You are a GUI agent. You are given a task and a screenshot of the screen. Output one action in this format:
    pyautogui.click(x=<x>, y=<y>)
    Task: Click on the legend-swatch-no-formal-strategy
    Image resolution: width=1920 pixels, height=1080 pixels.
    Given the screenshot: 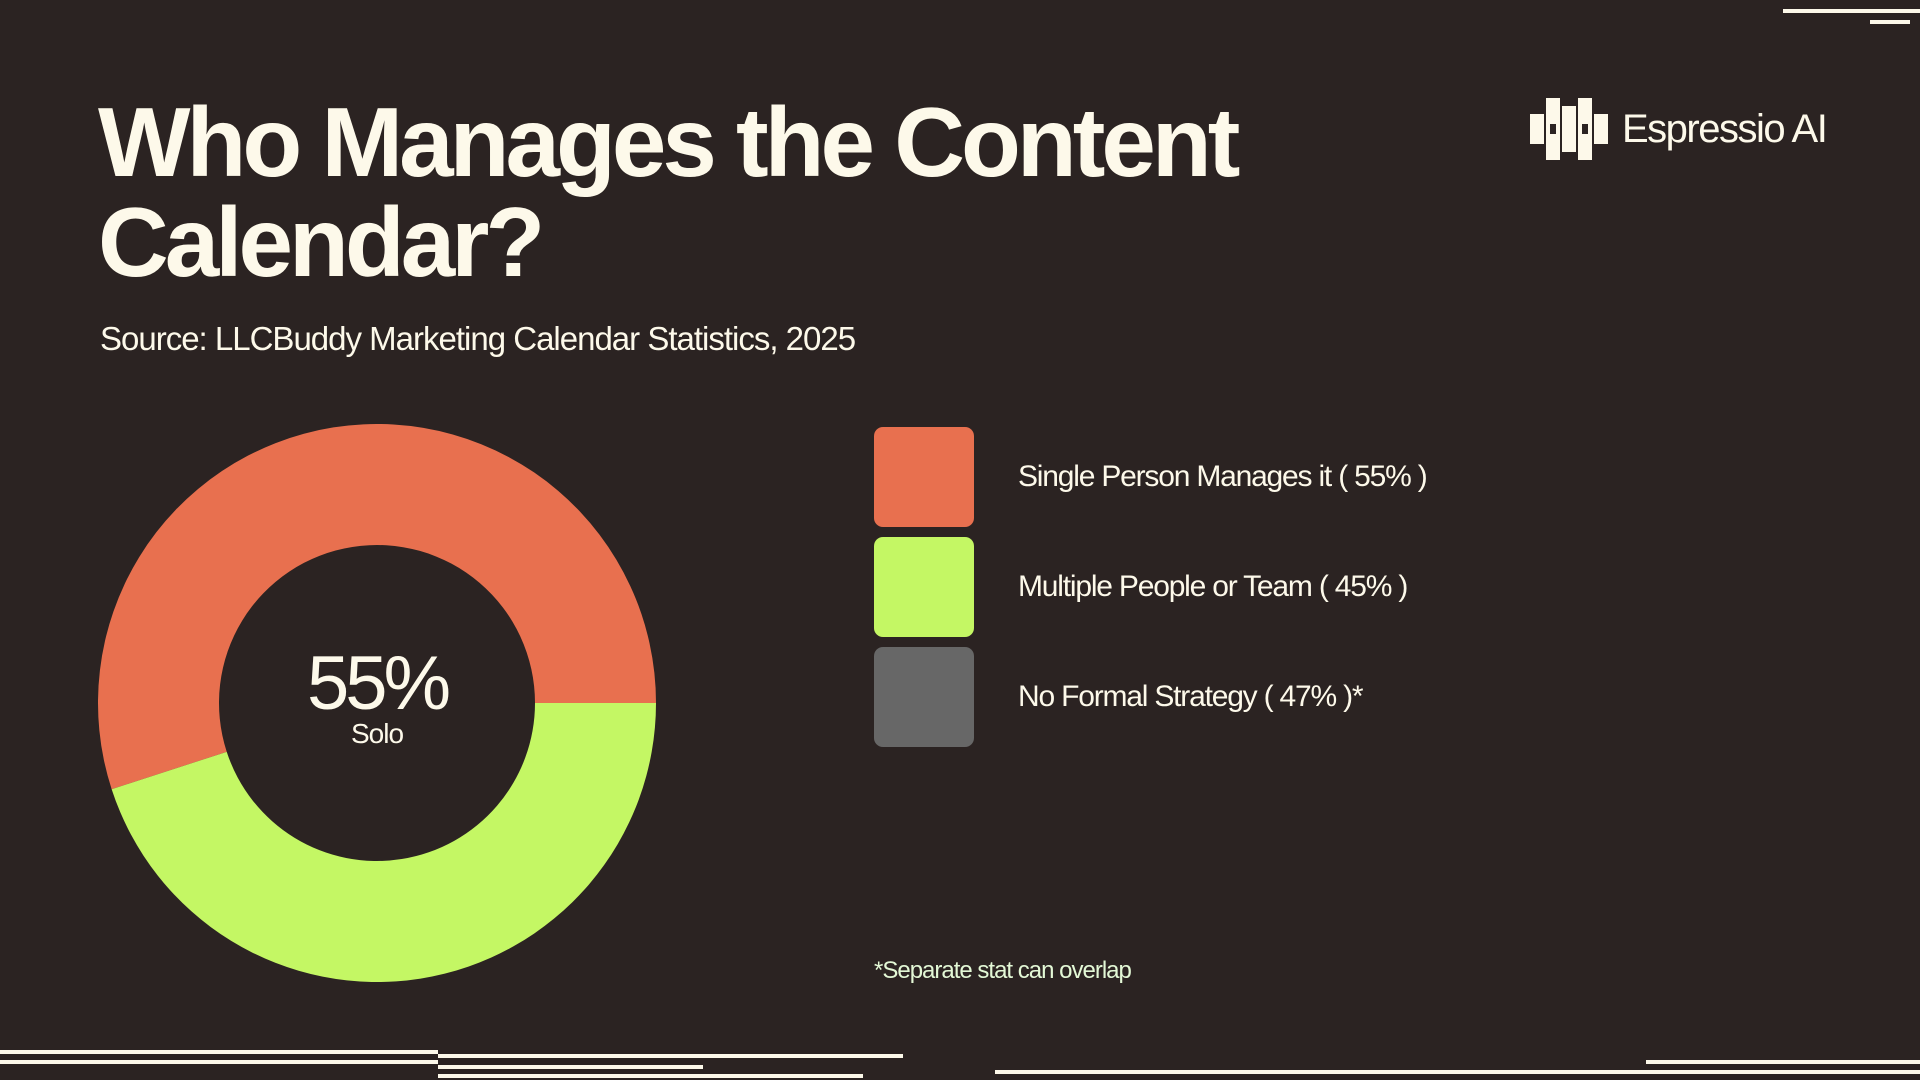 What is the action you would take?
    pyautogui.click(x=924, y=697)
    